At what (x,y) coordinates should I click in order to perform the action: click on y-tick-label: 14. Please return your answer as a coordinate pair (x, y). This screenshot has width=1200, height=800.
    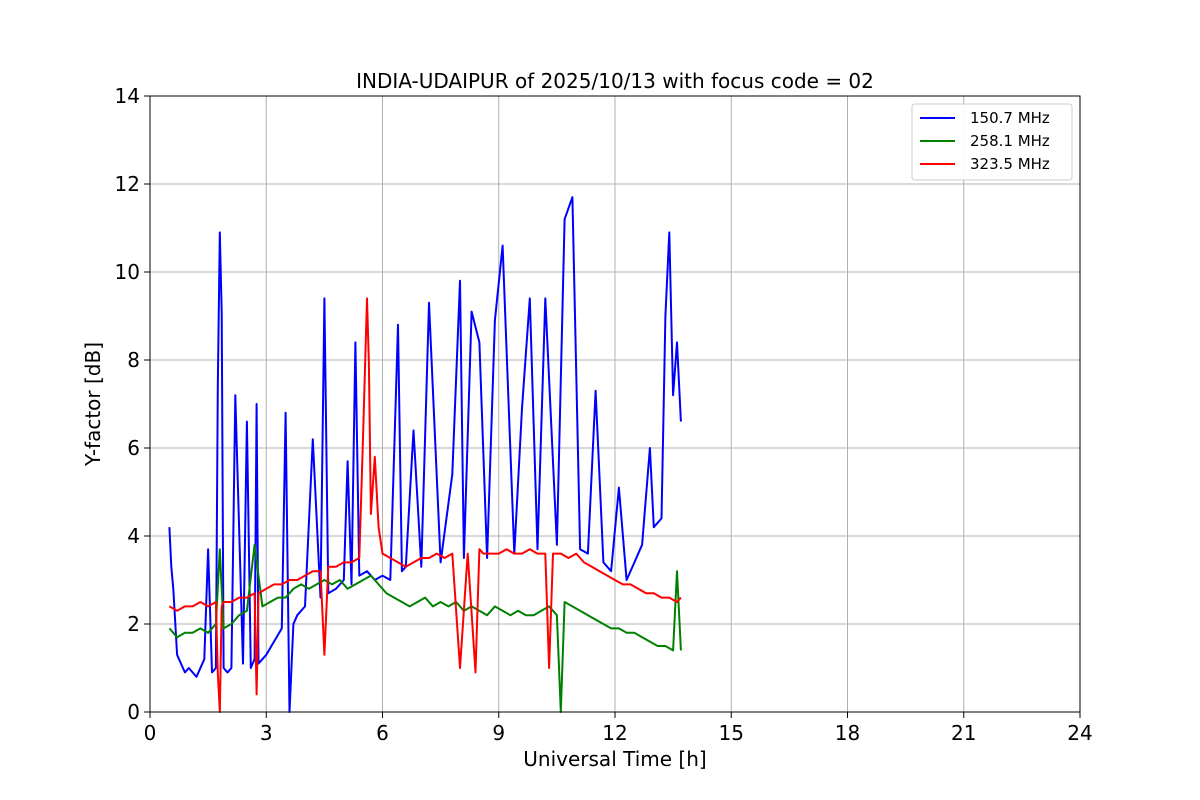
    Looking at the image, I should click on (127, 96).